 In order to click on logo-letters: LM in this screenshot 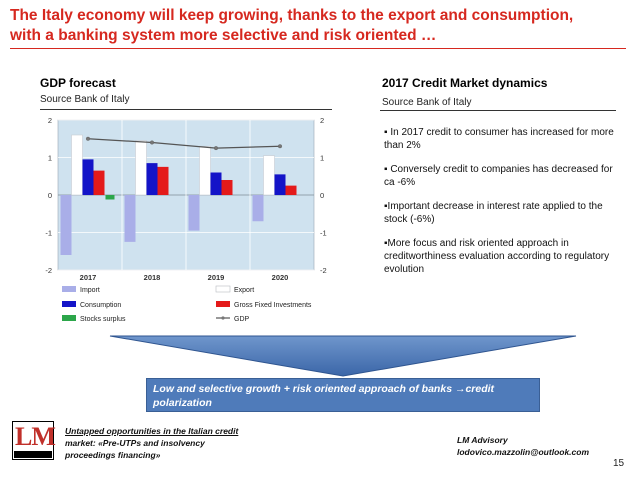, I will do `click(35, 436)`.